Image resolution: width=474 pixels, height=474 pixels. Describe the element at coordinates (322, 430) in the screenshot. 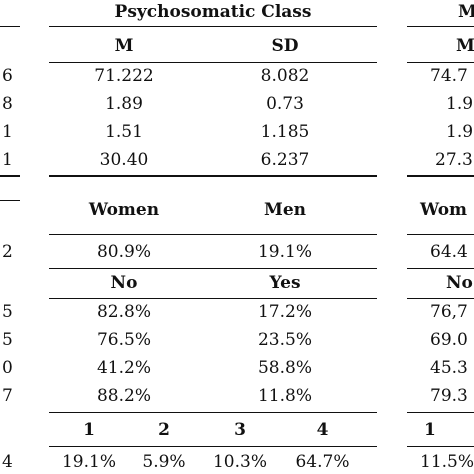

I see `col-header-cat-4: 4` at that location.